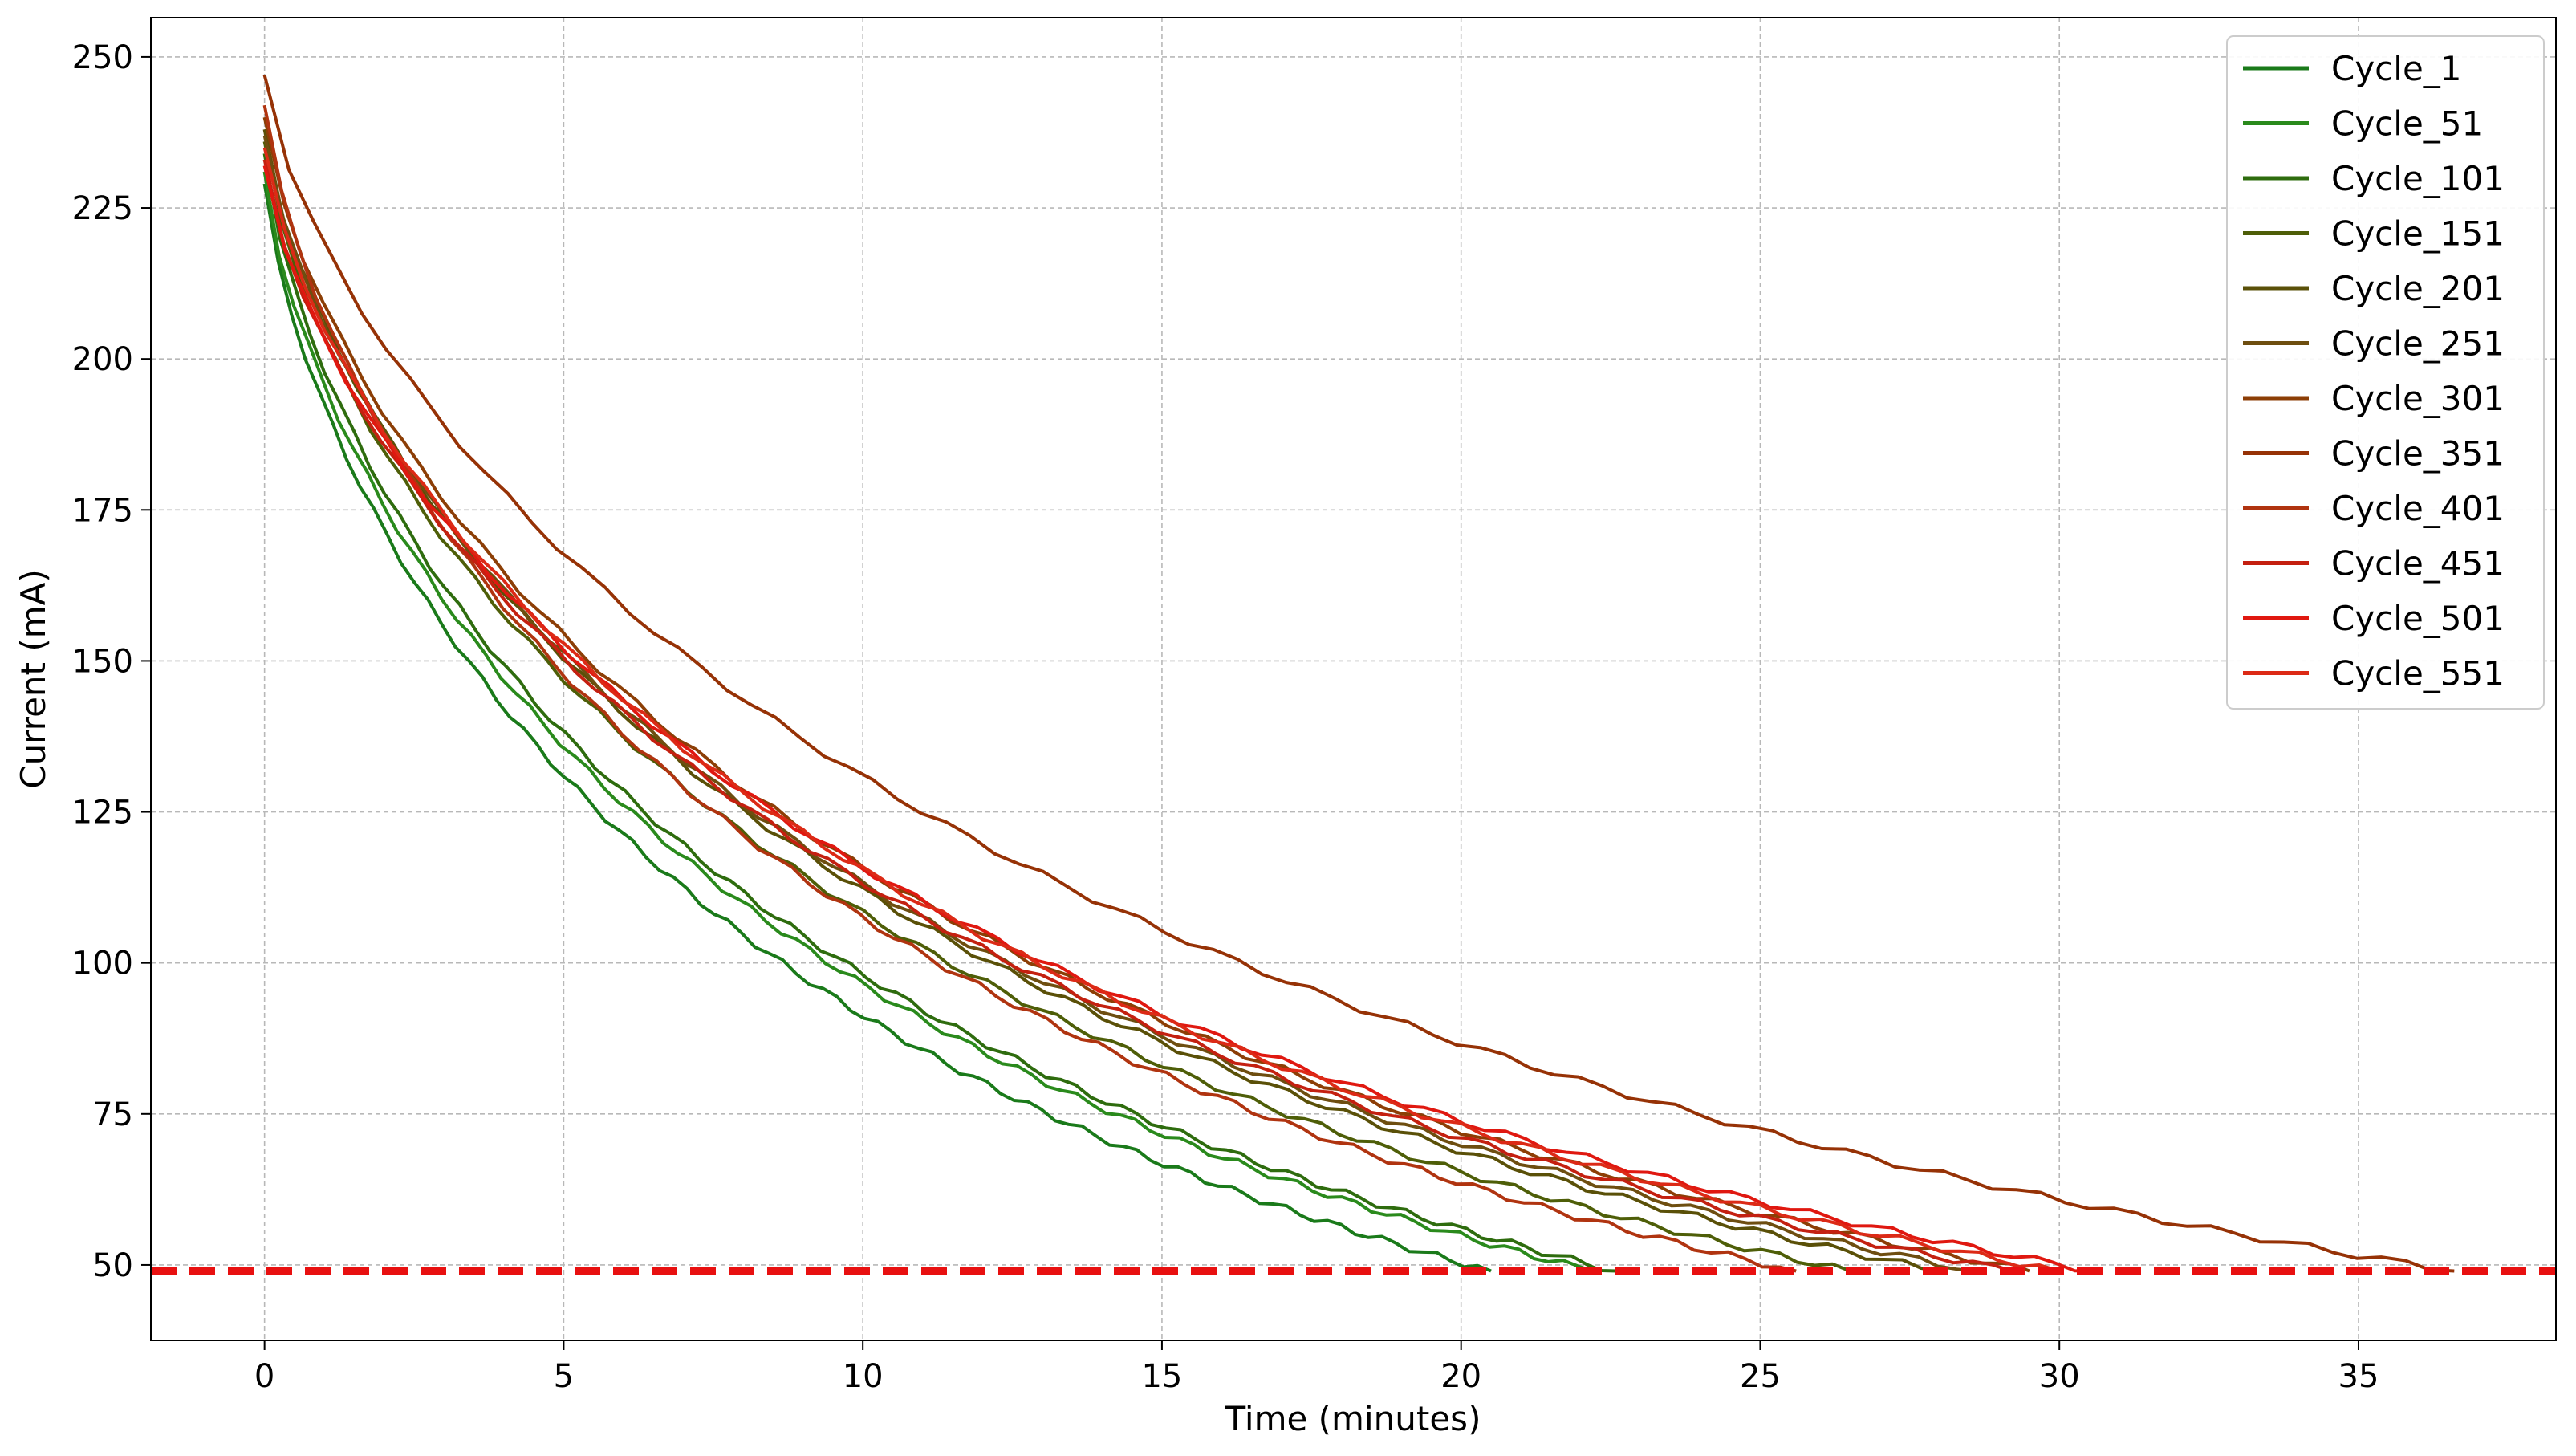  I want to click on y-tick-label: 75, so click(112, 1114).